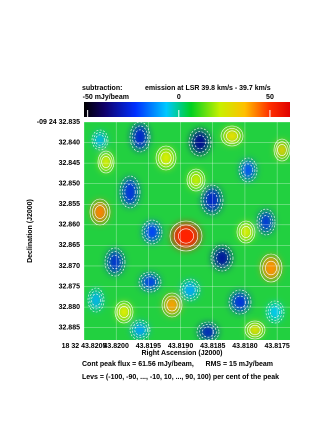 The width and height of the screenshot is (320, 436). Describe the element at coordinates (70, 245) in the screenshot. I see `y-tick-label: 32.865` at that location.